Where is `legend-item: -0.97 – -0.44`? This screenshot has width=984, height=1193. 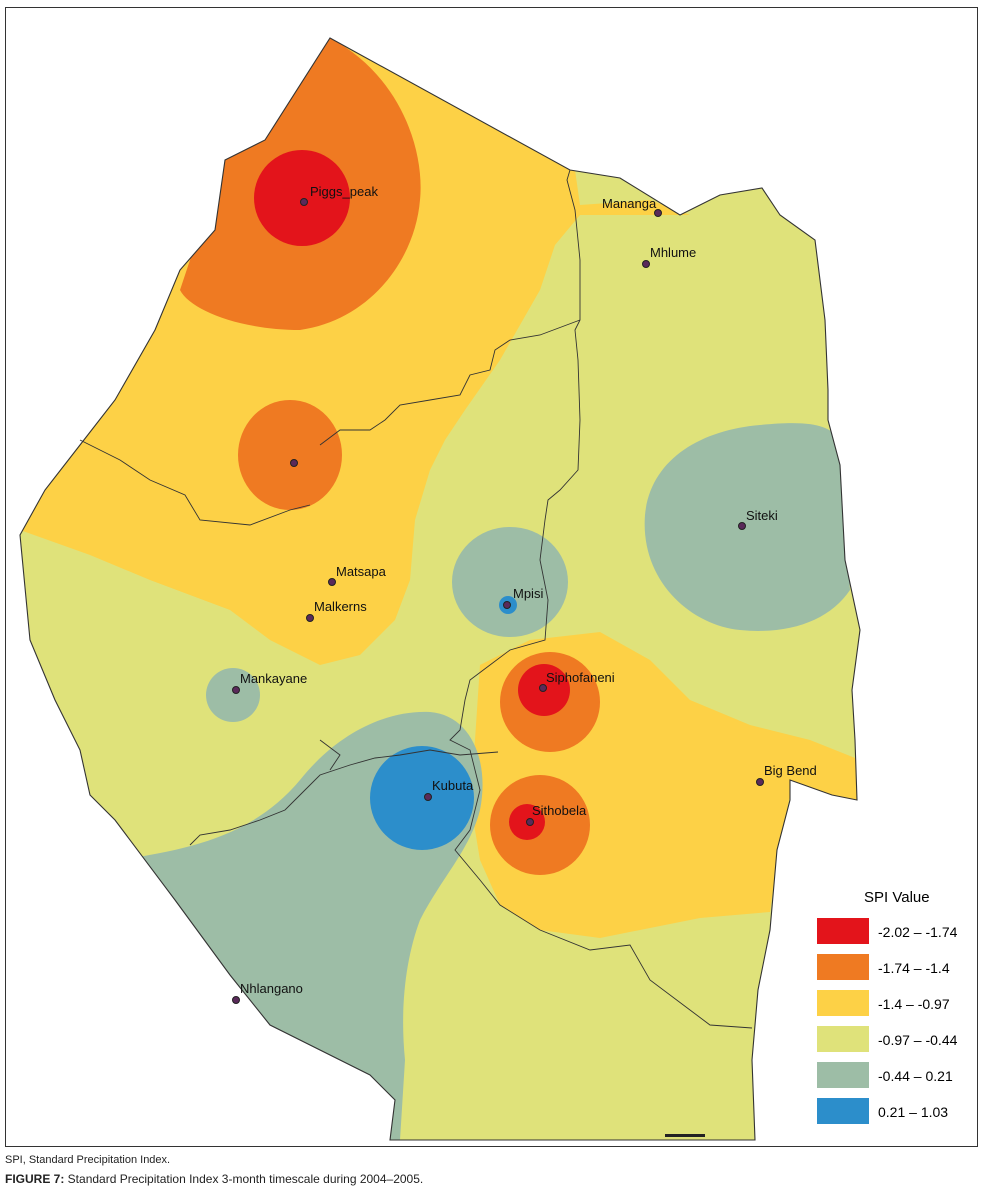
legend-item: -0.97 – -0.44 is located at coordinates (887, 1039).